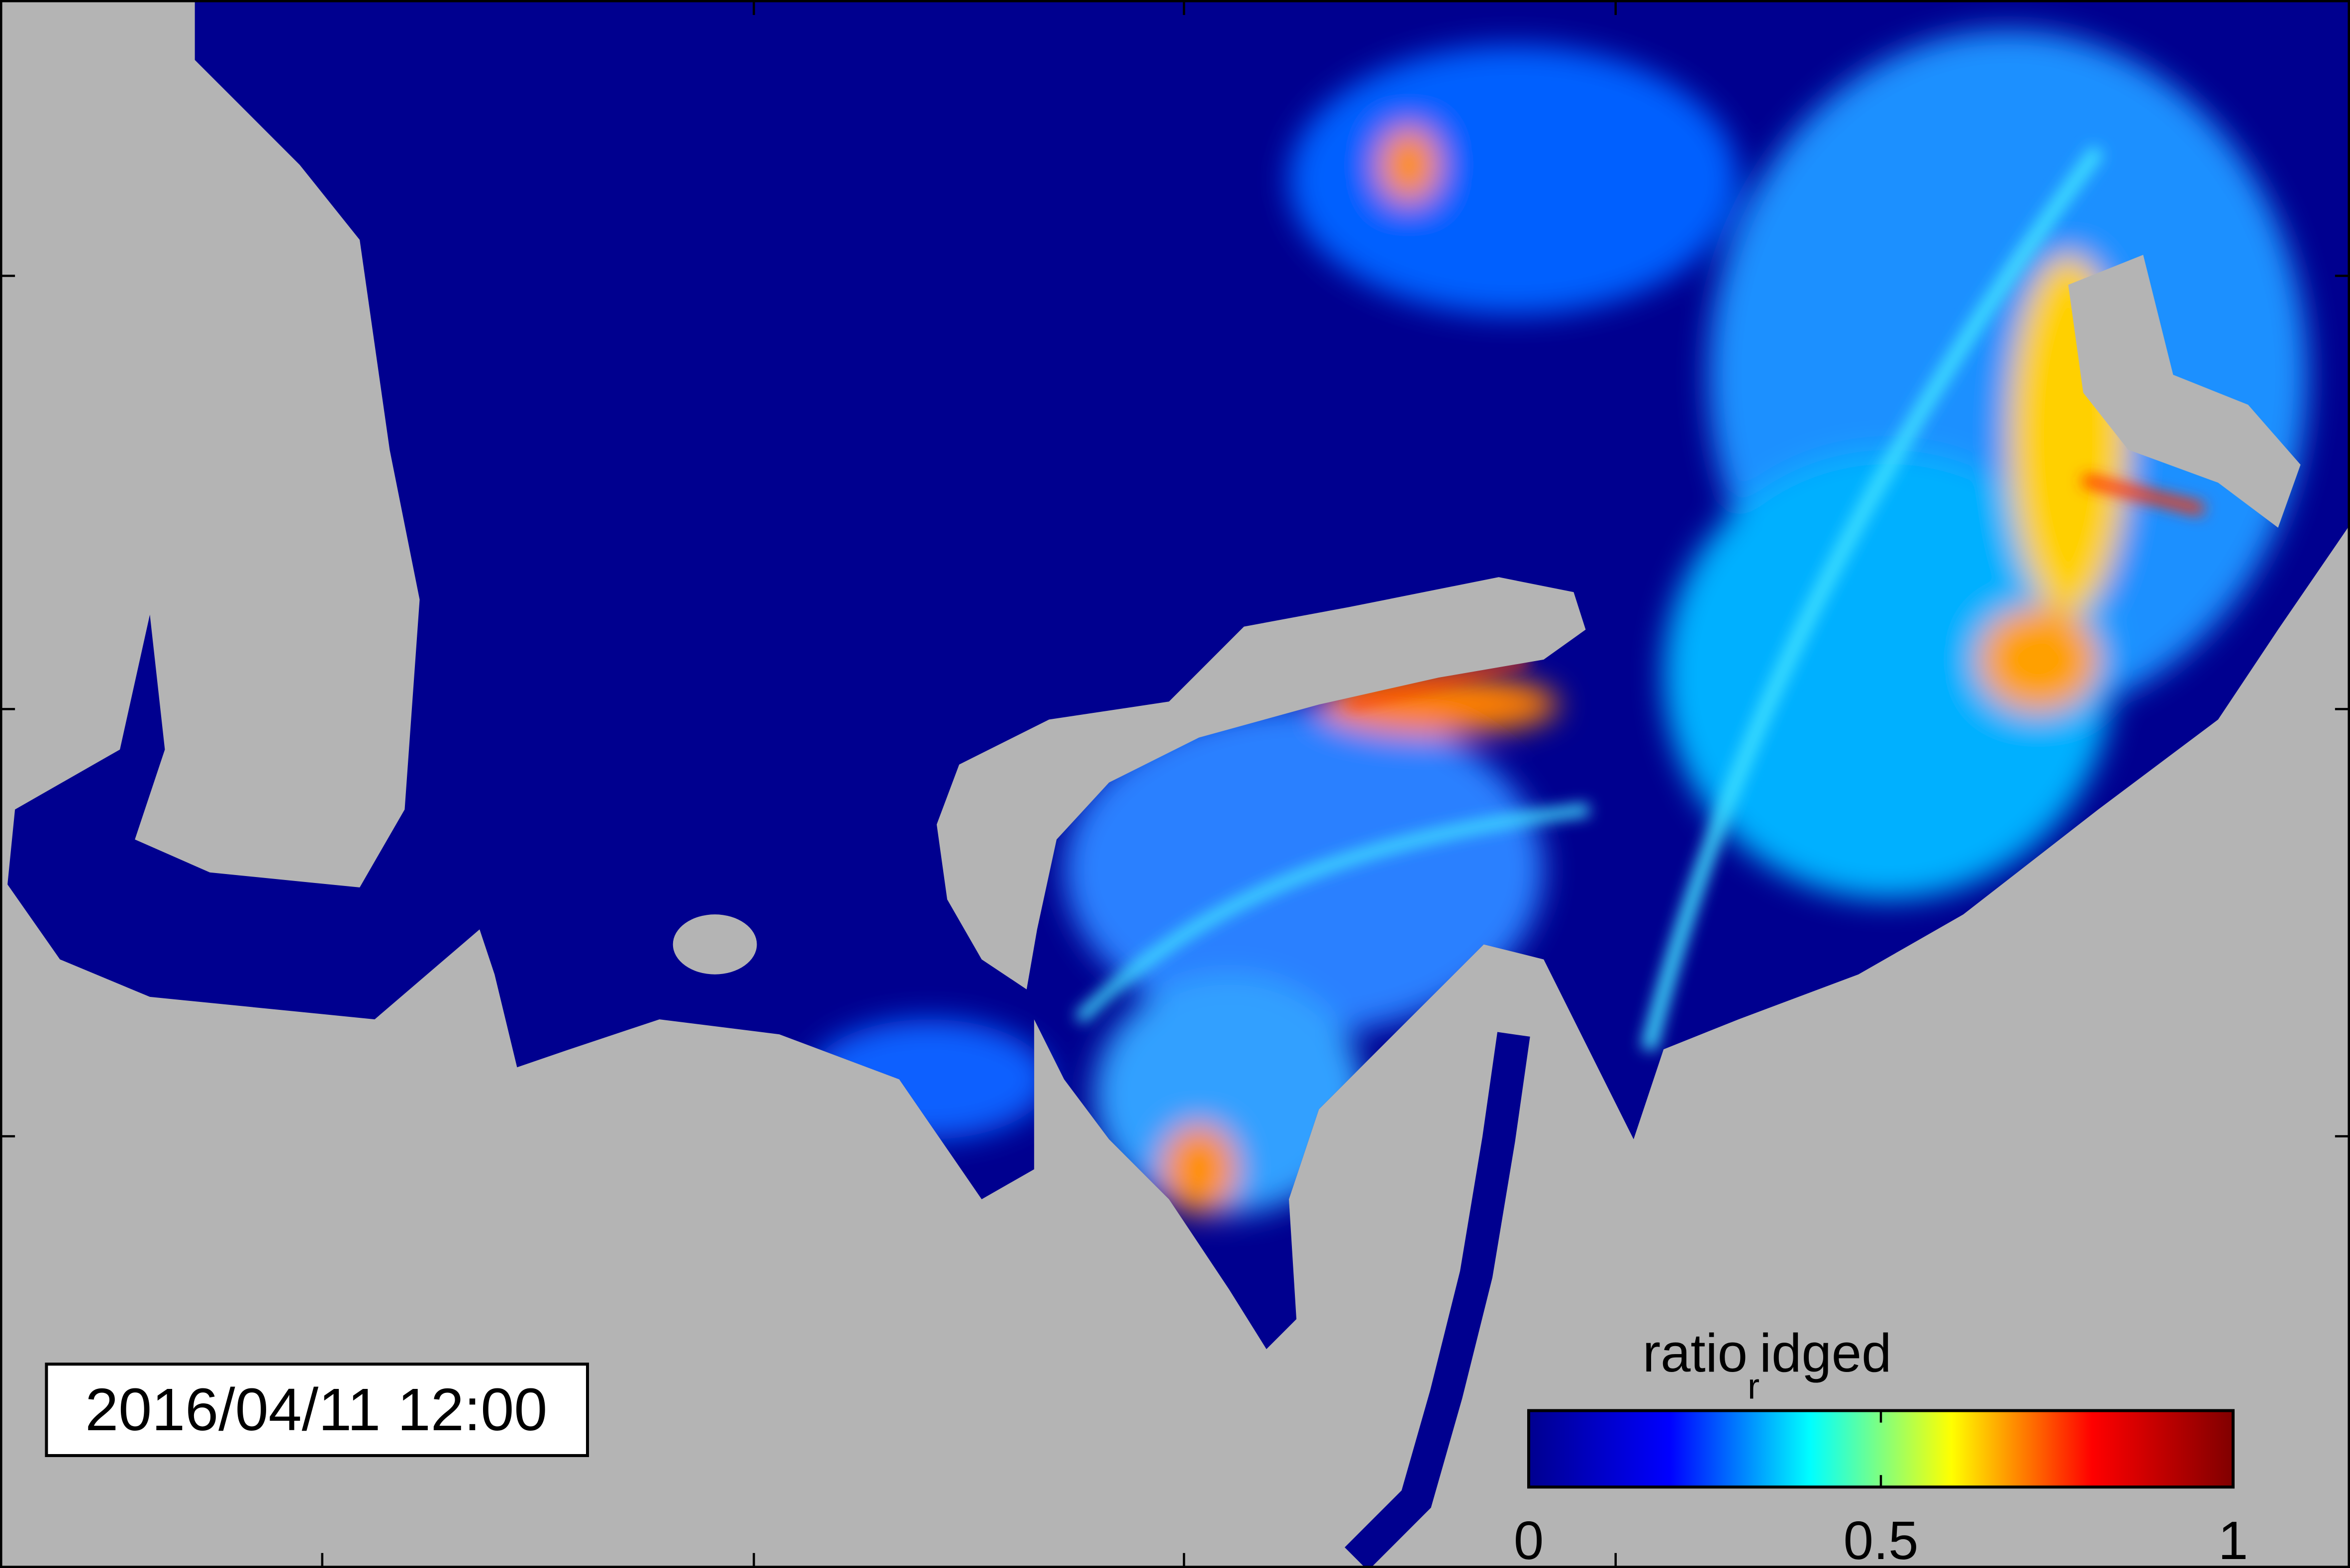 Image resolution: width=2350 pixels, height=1568 pixels. I want to click on island, so click(2184, 391).